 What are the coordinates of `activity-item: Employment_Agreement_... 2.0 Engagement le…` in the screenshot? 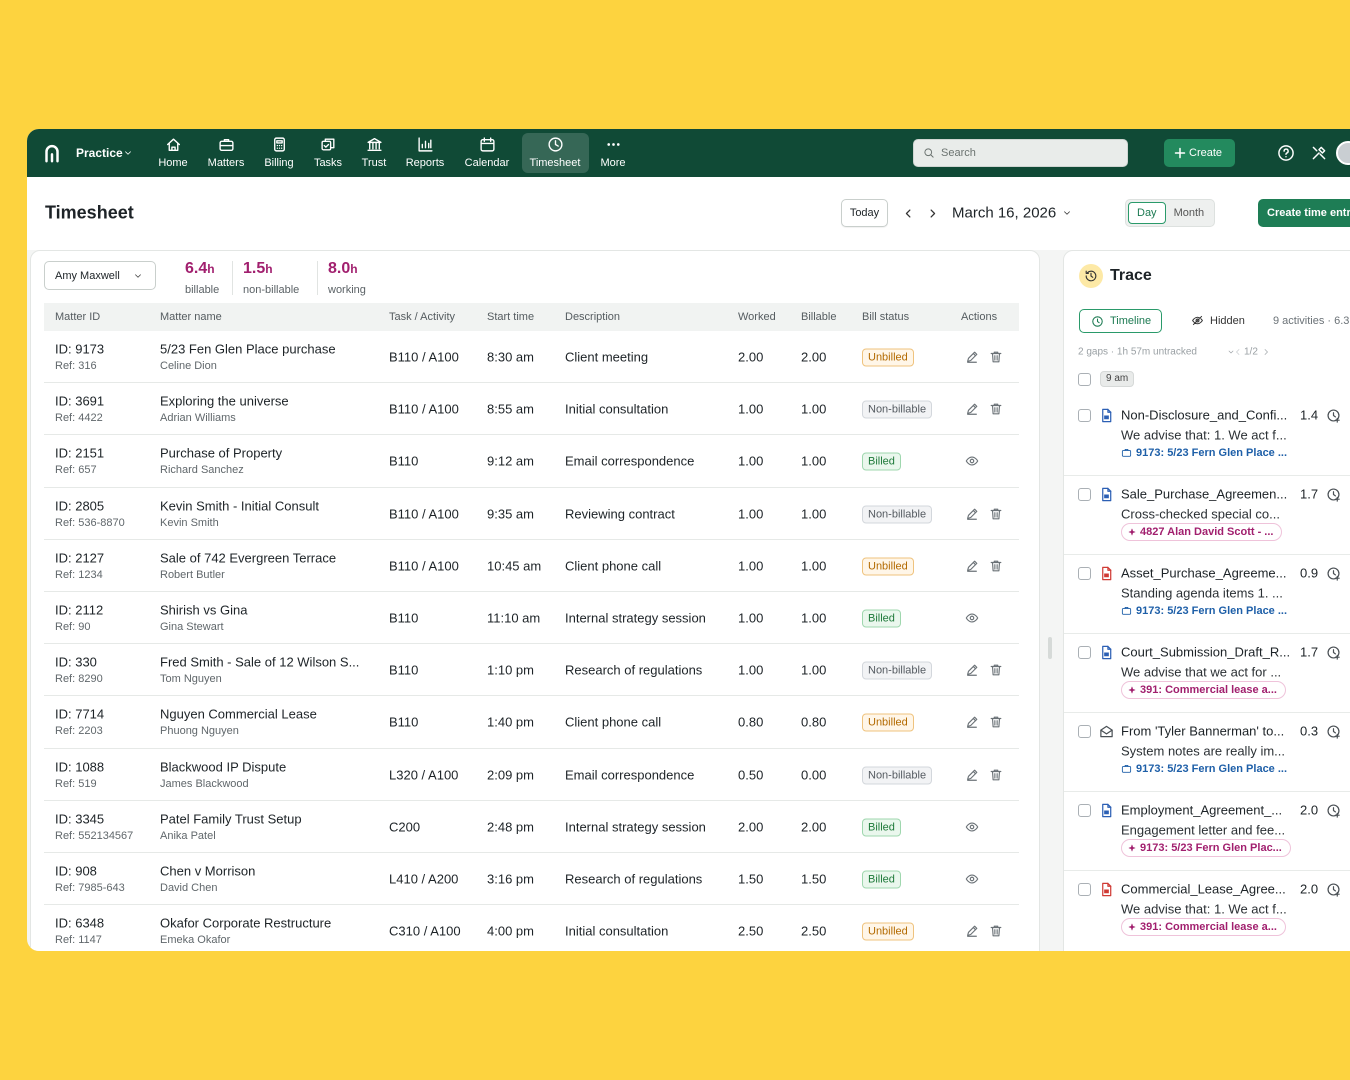 It's located at (1207, 831).